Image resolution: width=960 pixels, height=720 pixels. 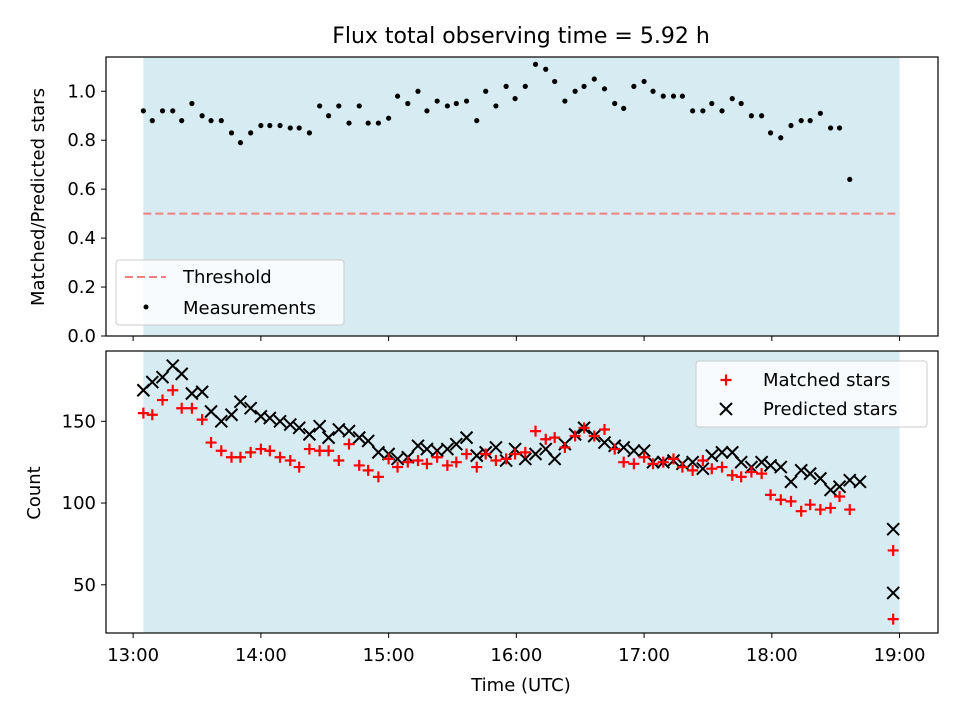 What do you see at coordinates (38, 197) in the screenshot?
I see `top-y-axis-label: Matched/Predicted stars` at bounding box center [38, 197].